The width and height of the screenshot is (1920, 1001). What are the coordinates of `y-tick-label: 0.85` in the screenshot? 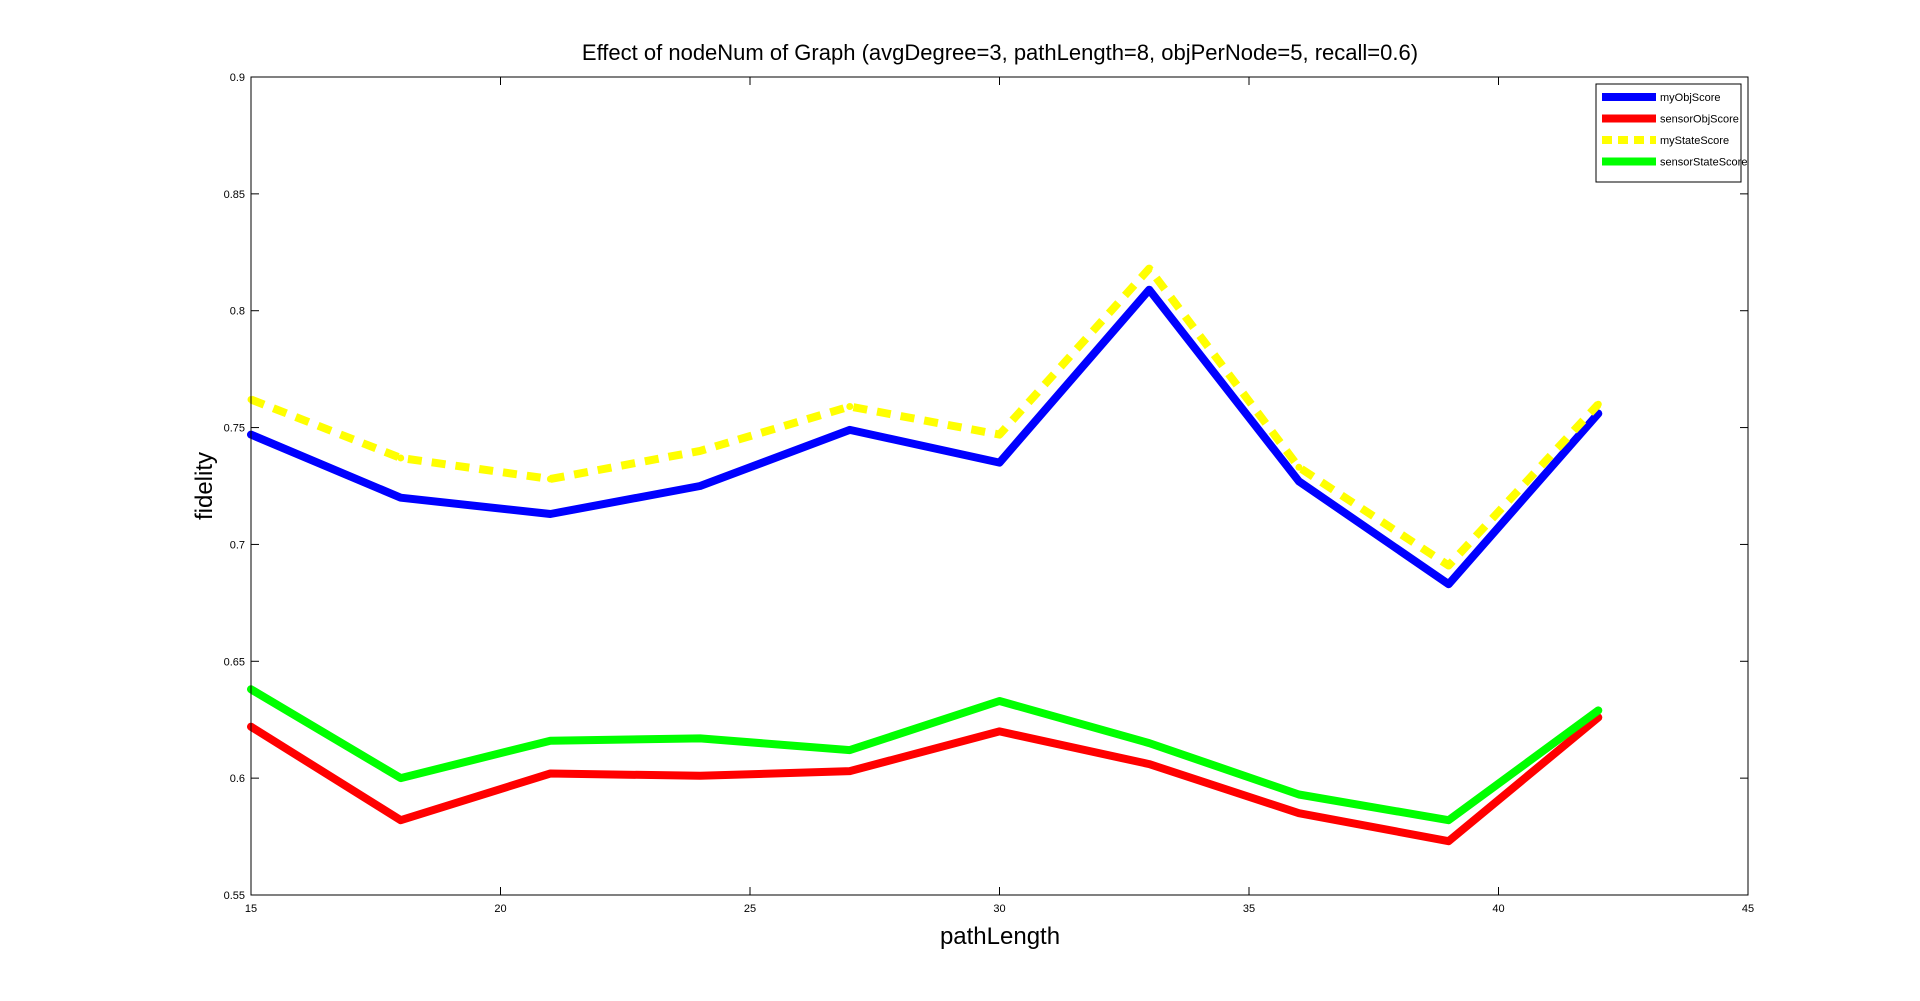 It's located at (234, 195).